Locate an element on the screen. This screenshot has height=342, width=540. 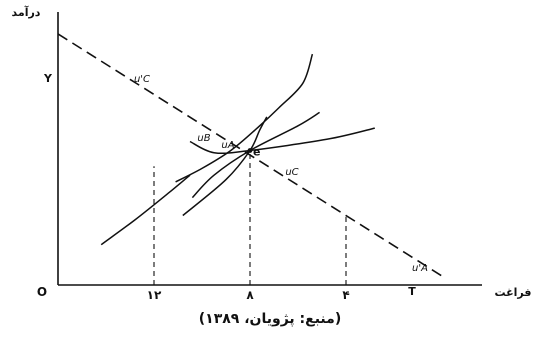
y-axis-label: درآمد is located at coordinates (26, 12).